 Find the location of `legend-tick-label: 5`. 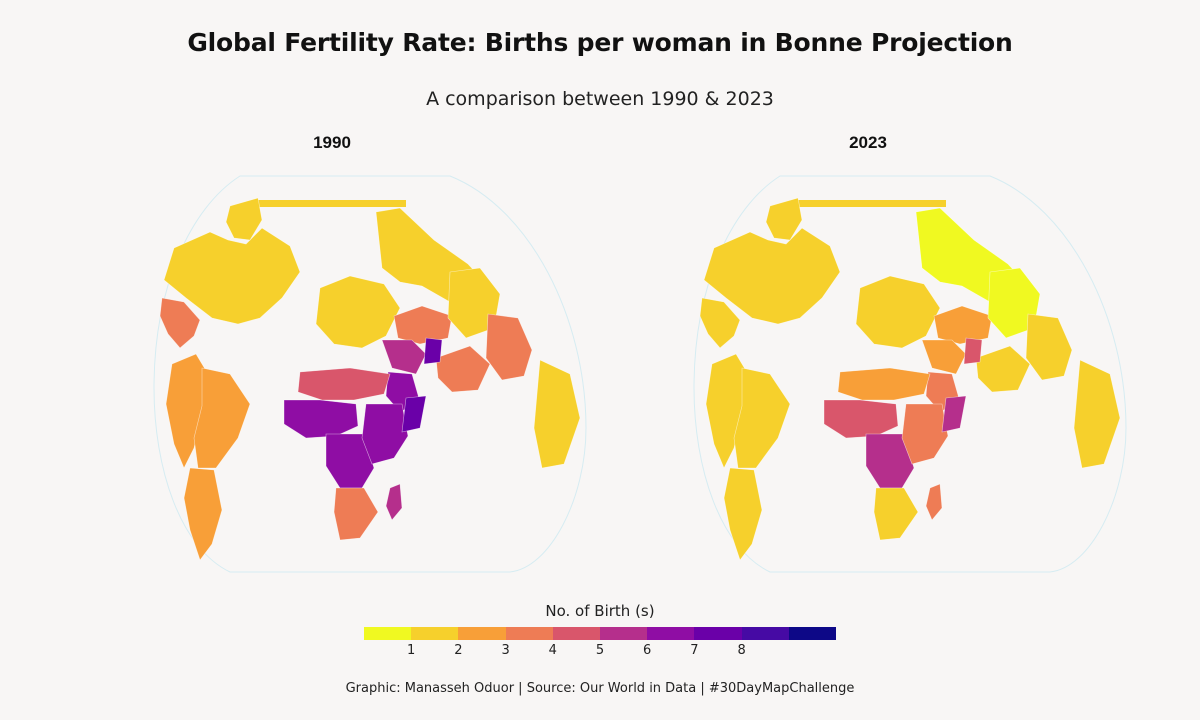

legend-tick-label: 5 is located at coordinates (600, 650).